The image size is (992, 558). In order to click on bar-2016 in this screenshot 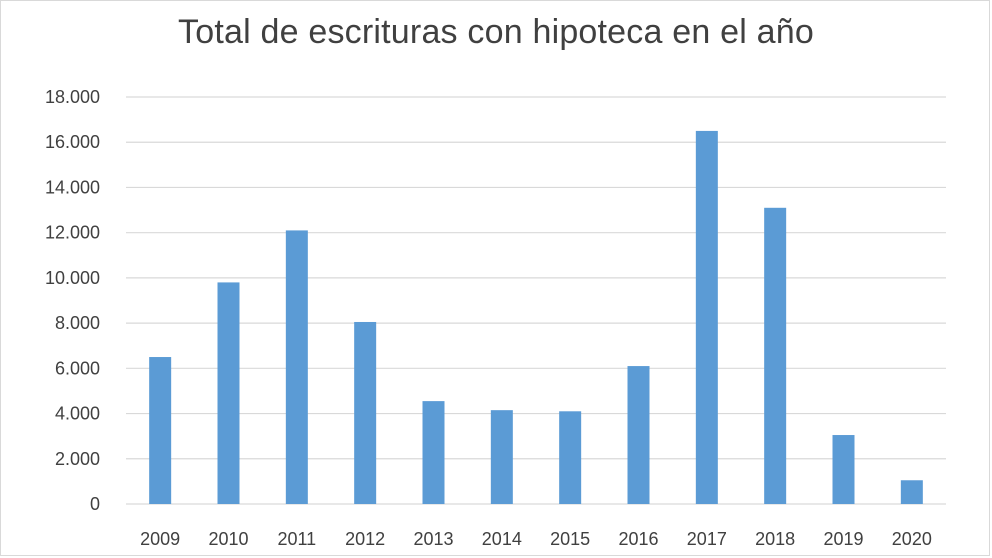, I will do `click(638, 435)`.